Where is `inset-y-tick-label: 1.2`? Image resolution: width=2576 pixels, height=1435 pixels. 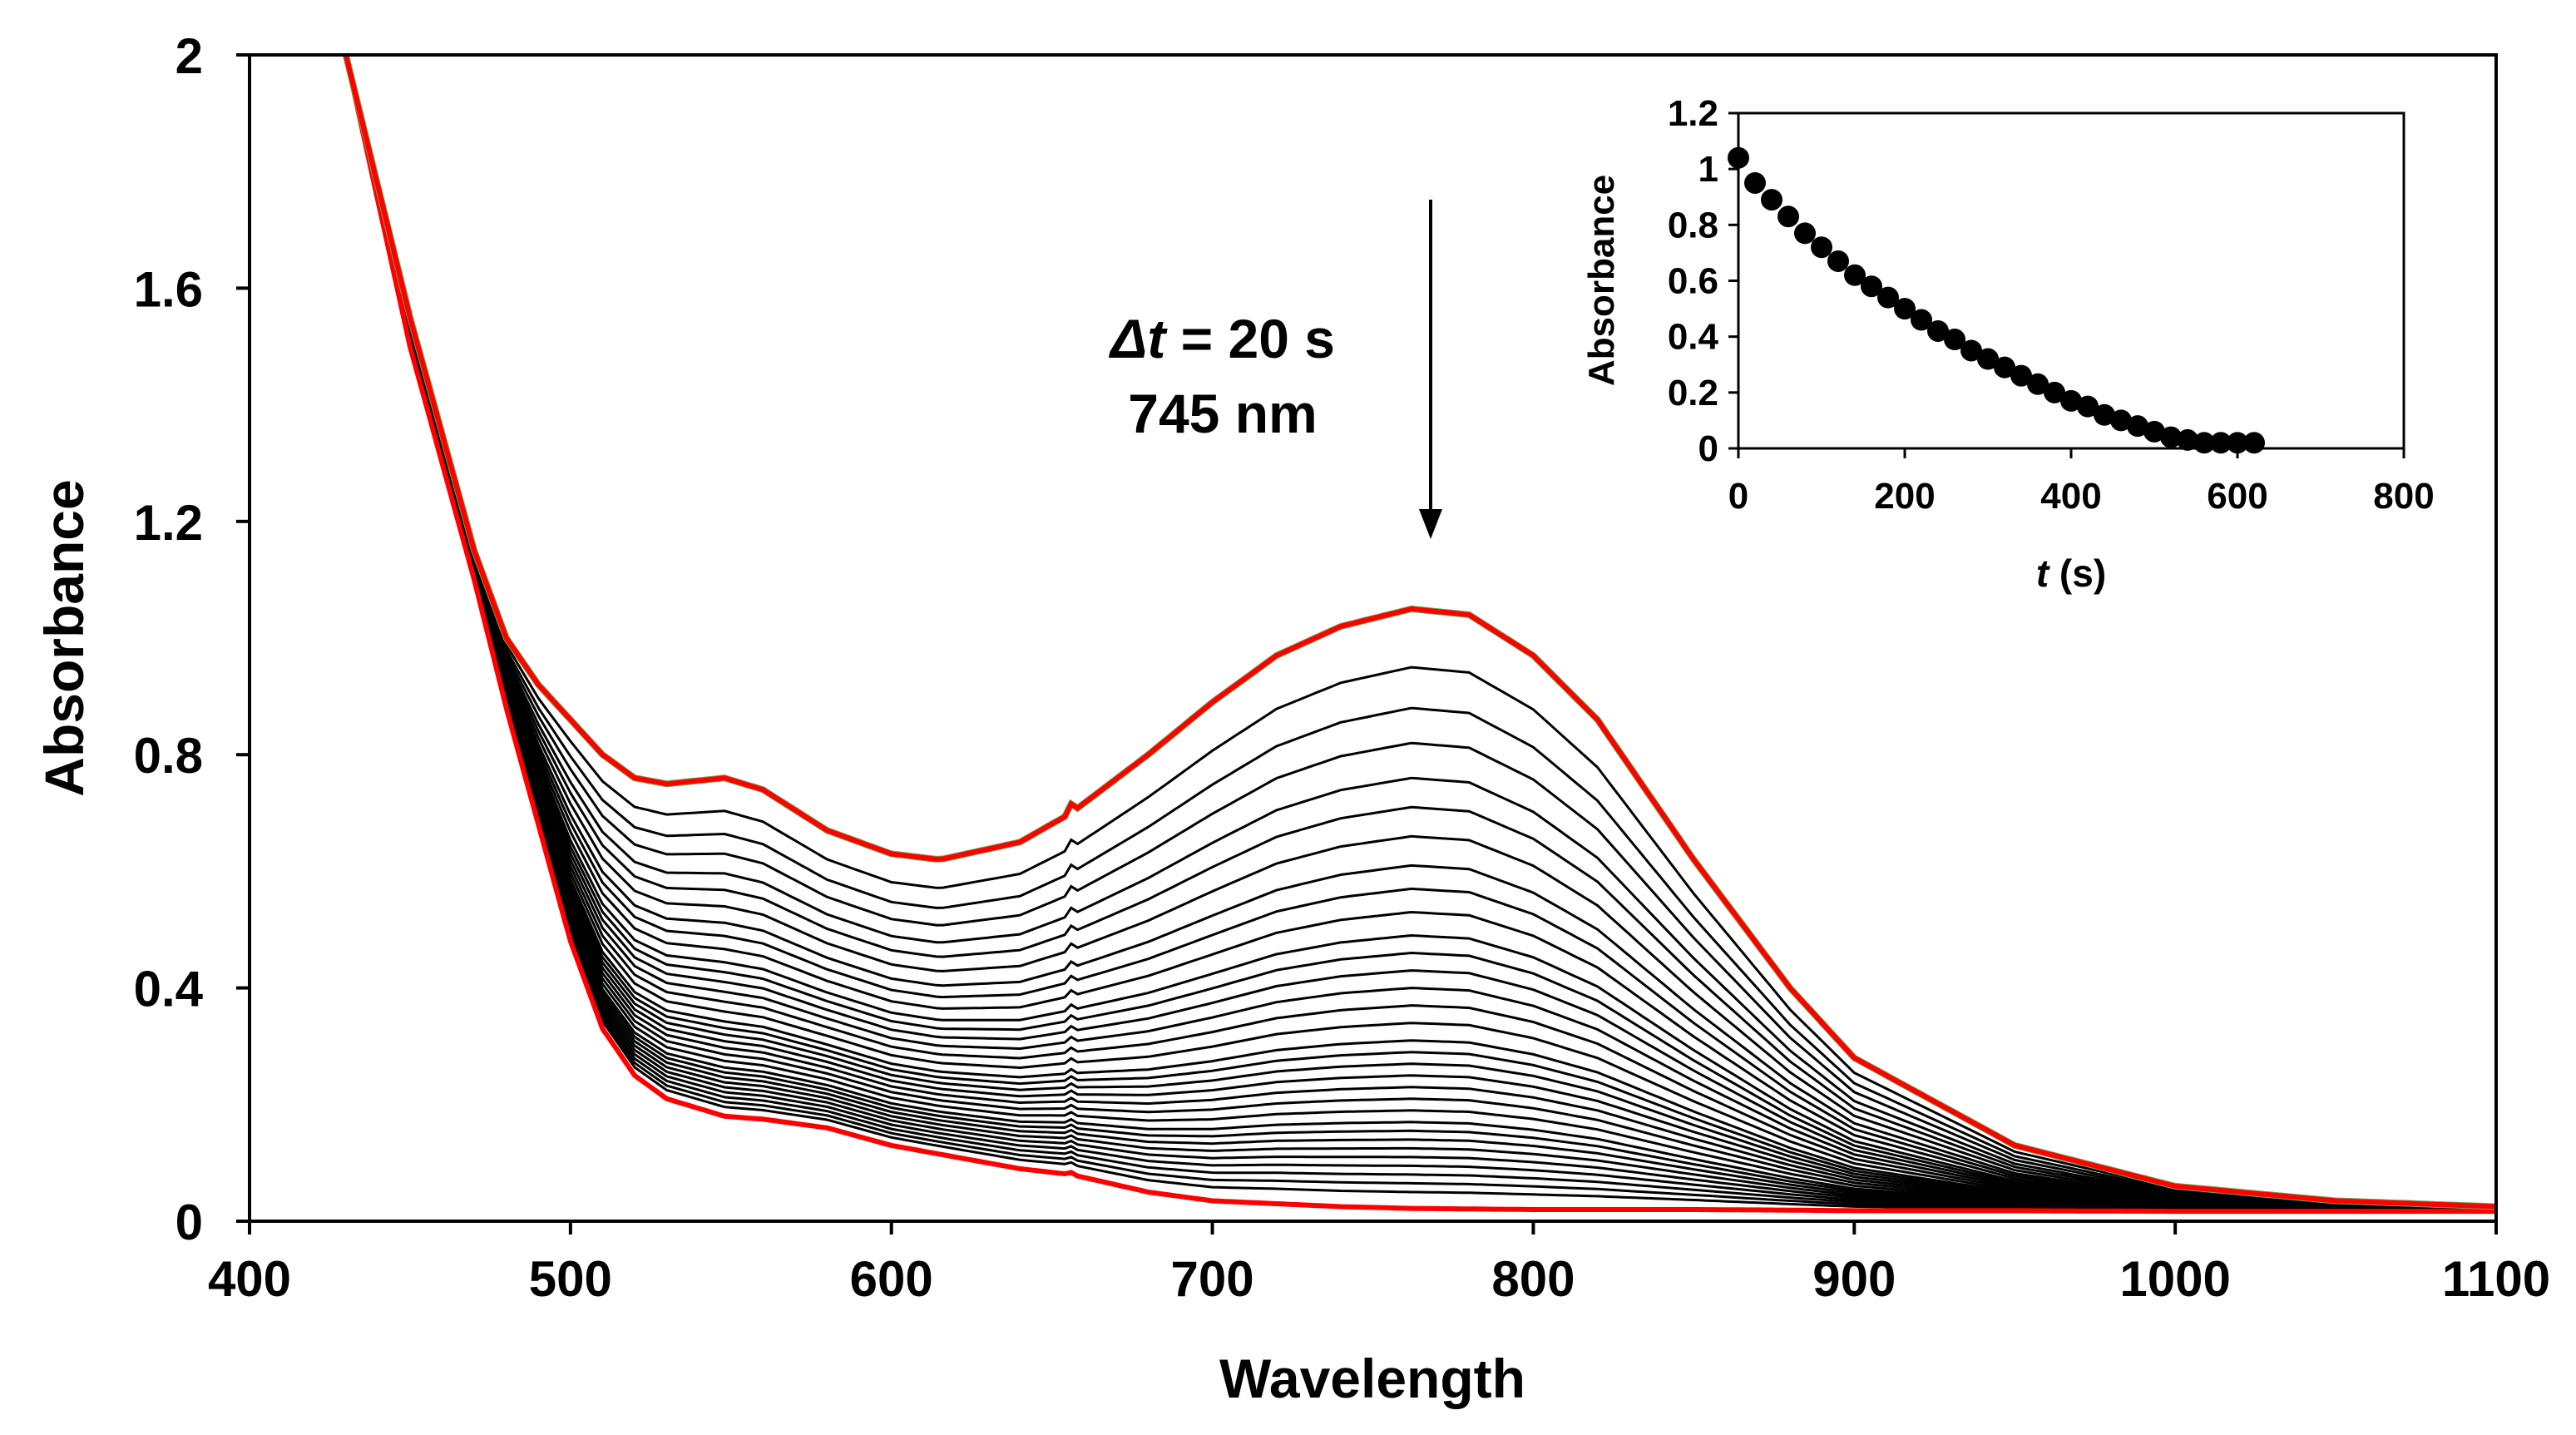
inset-y-tick-label: 1.2 is located at coordinates (1693, 113).